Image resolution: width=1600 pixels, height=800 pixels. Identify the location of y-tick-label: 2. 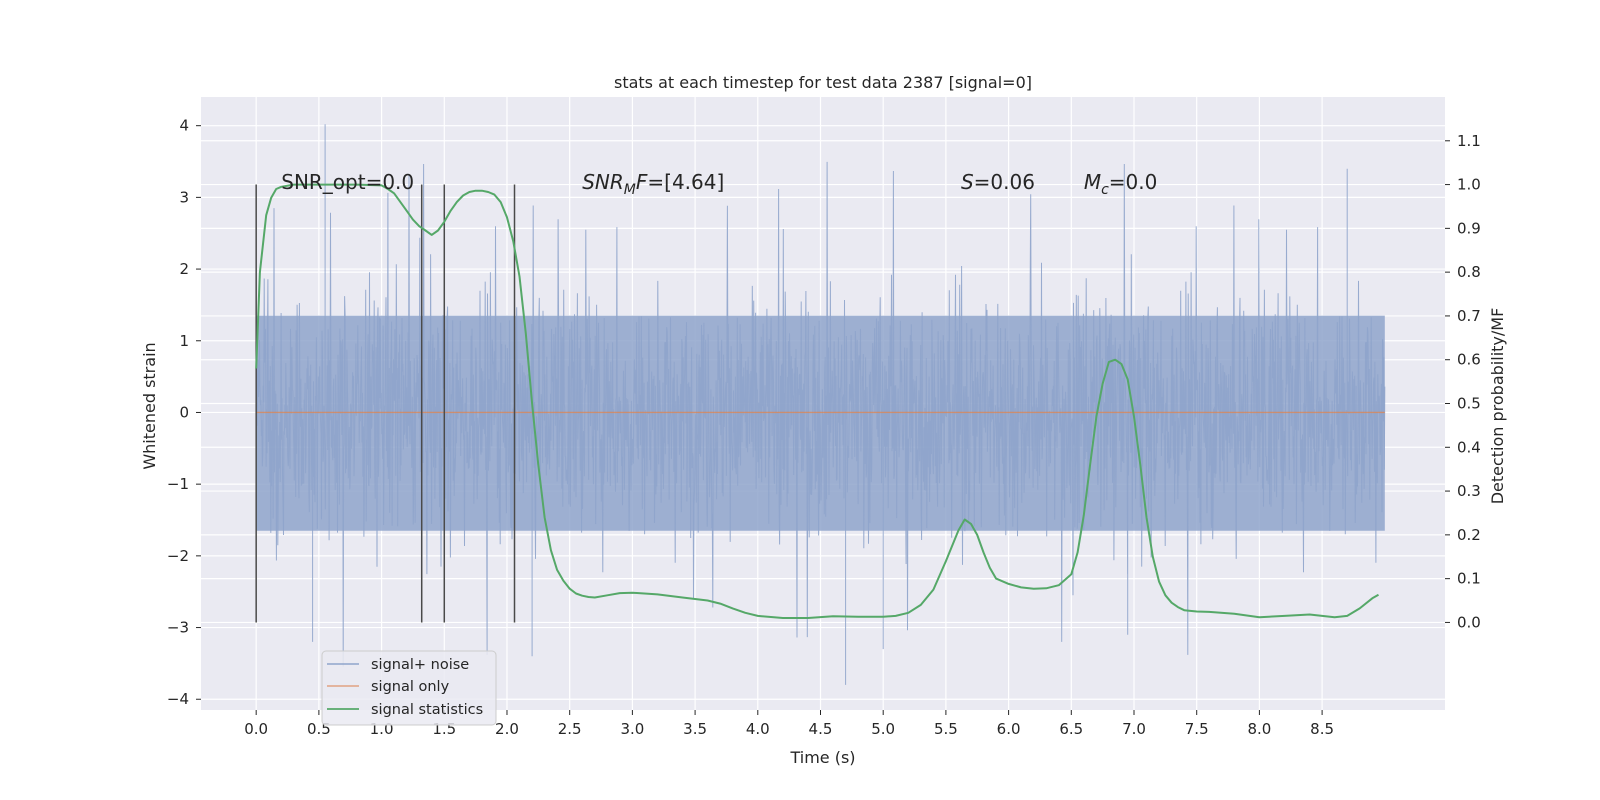
(184, 269).